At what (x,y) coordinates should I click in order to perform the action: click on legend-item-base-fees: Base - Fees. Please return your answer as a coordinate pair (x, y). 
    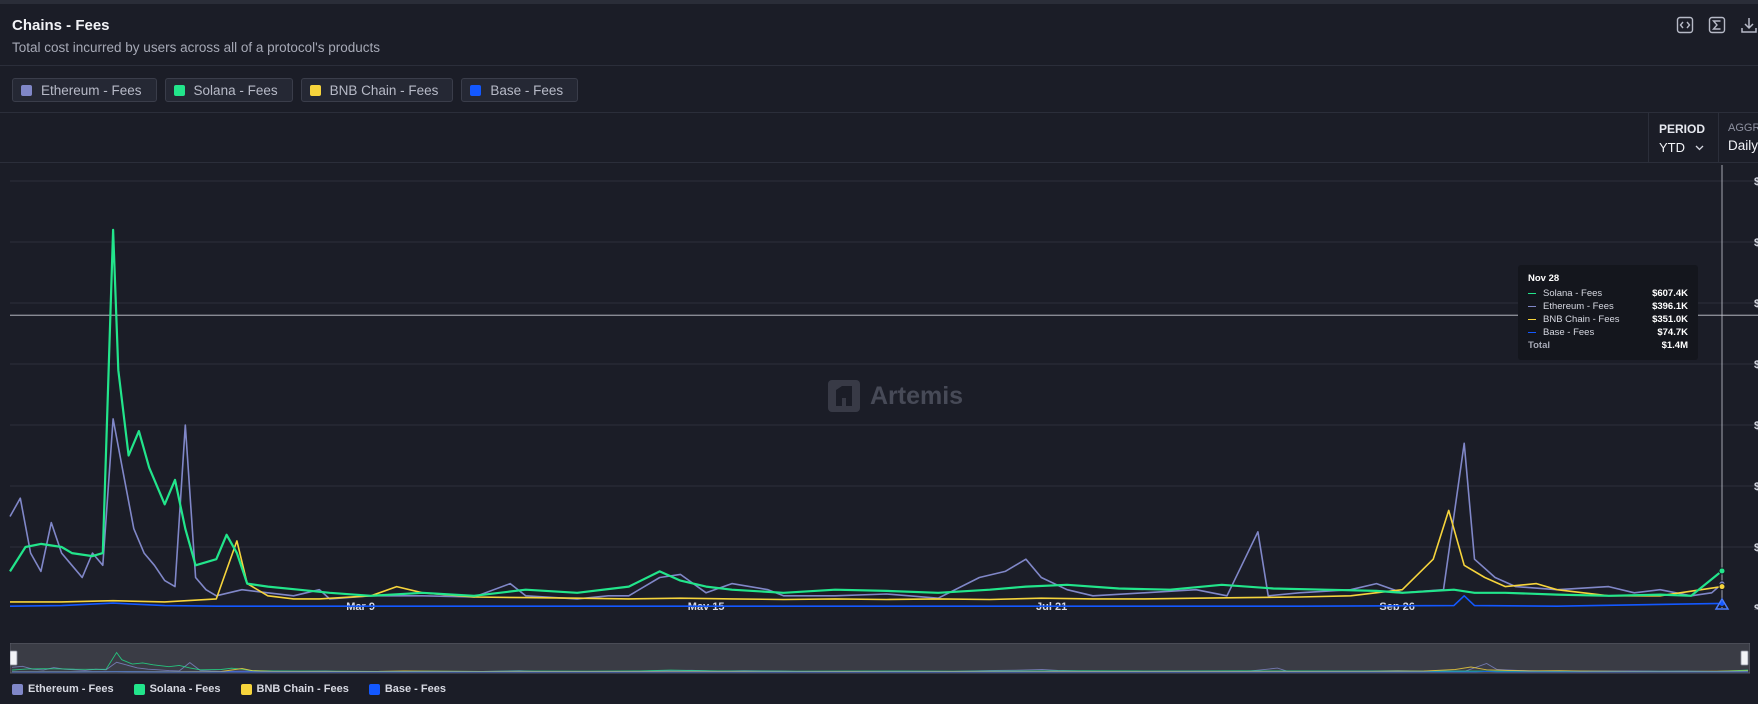
    Looking at the image, I should click on (407, 689).